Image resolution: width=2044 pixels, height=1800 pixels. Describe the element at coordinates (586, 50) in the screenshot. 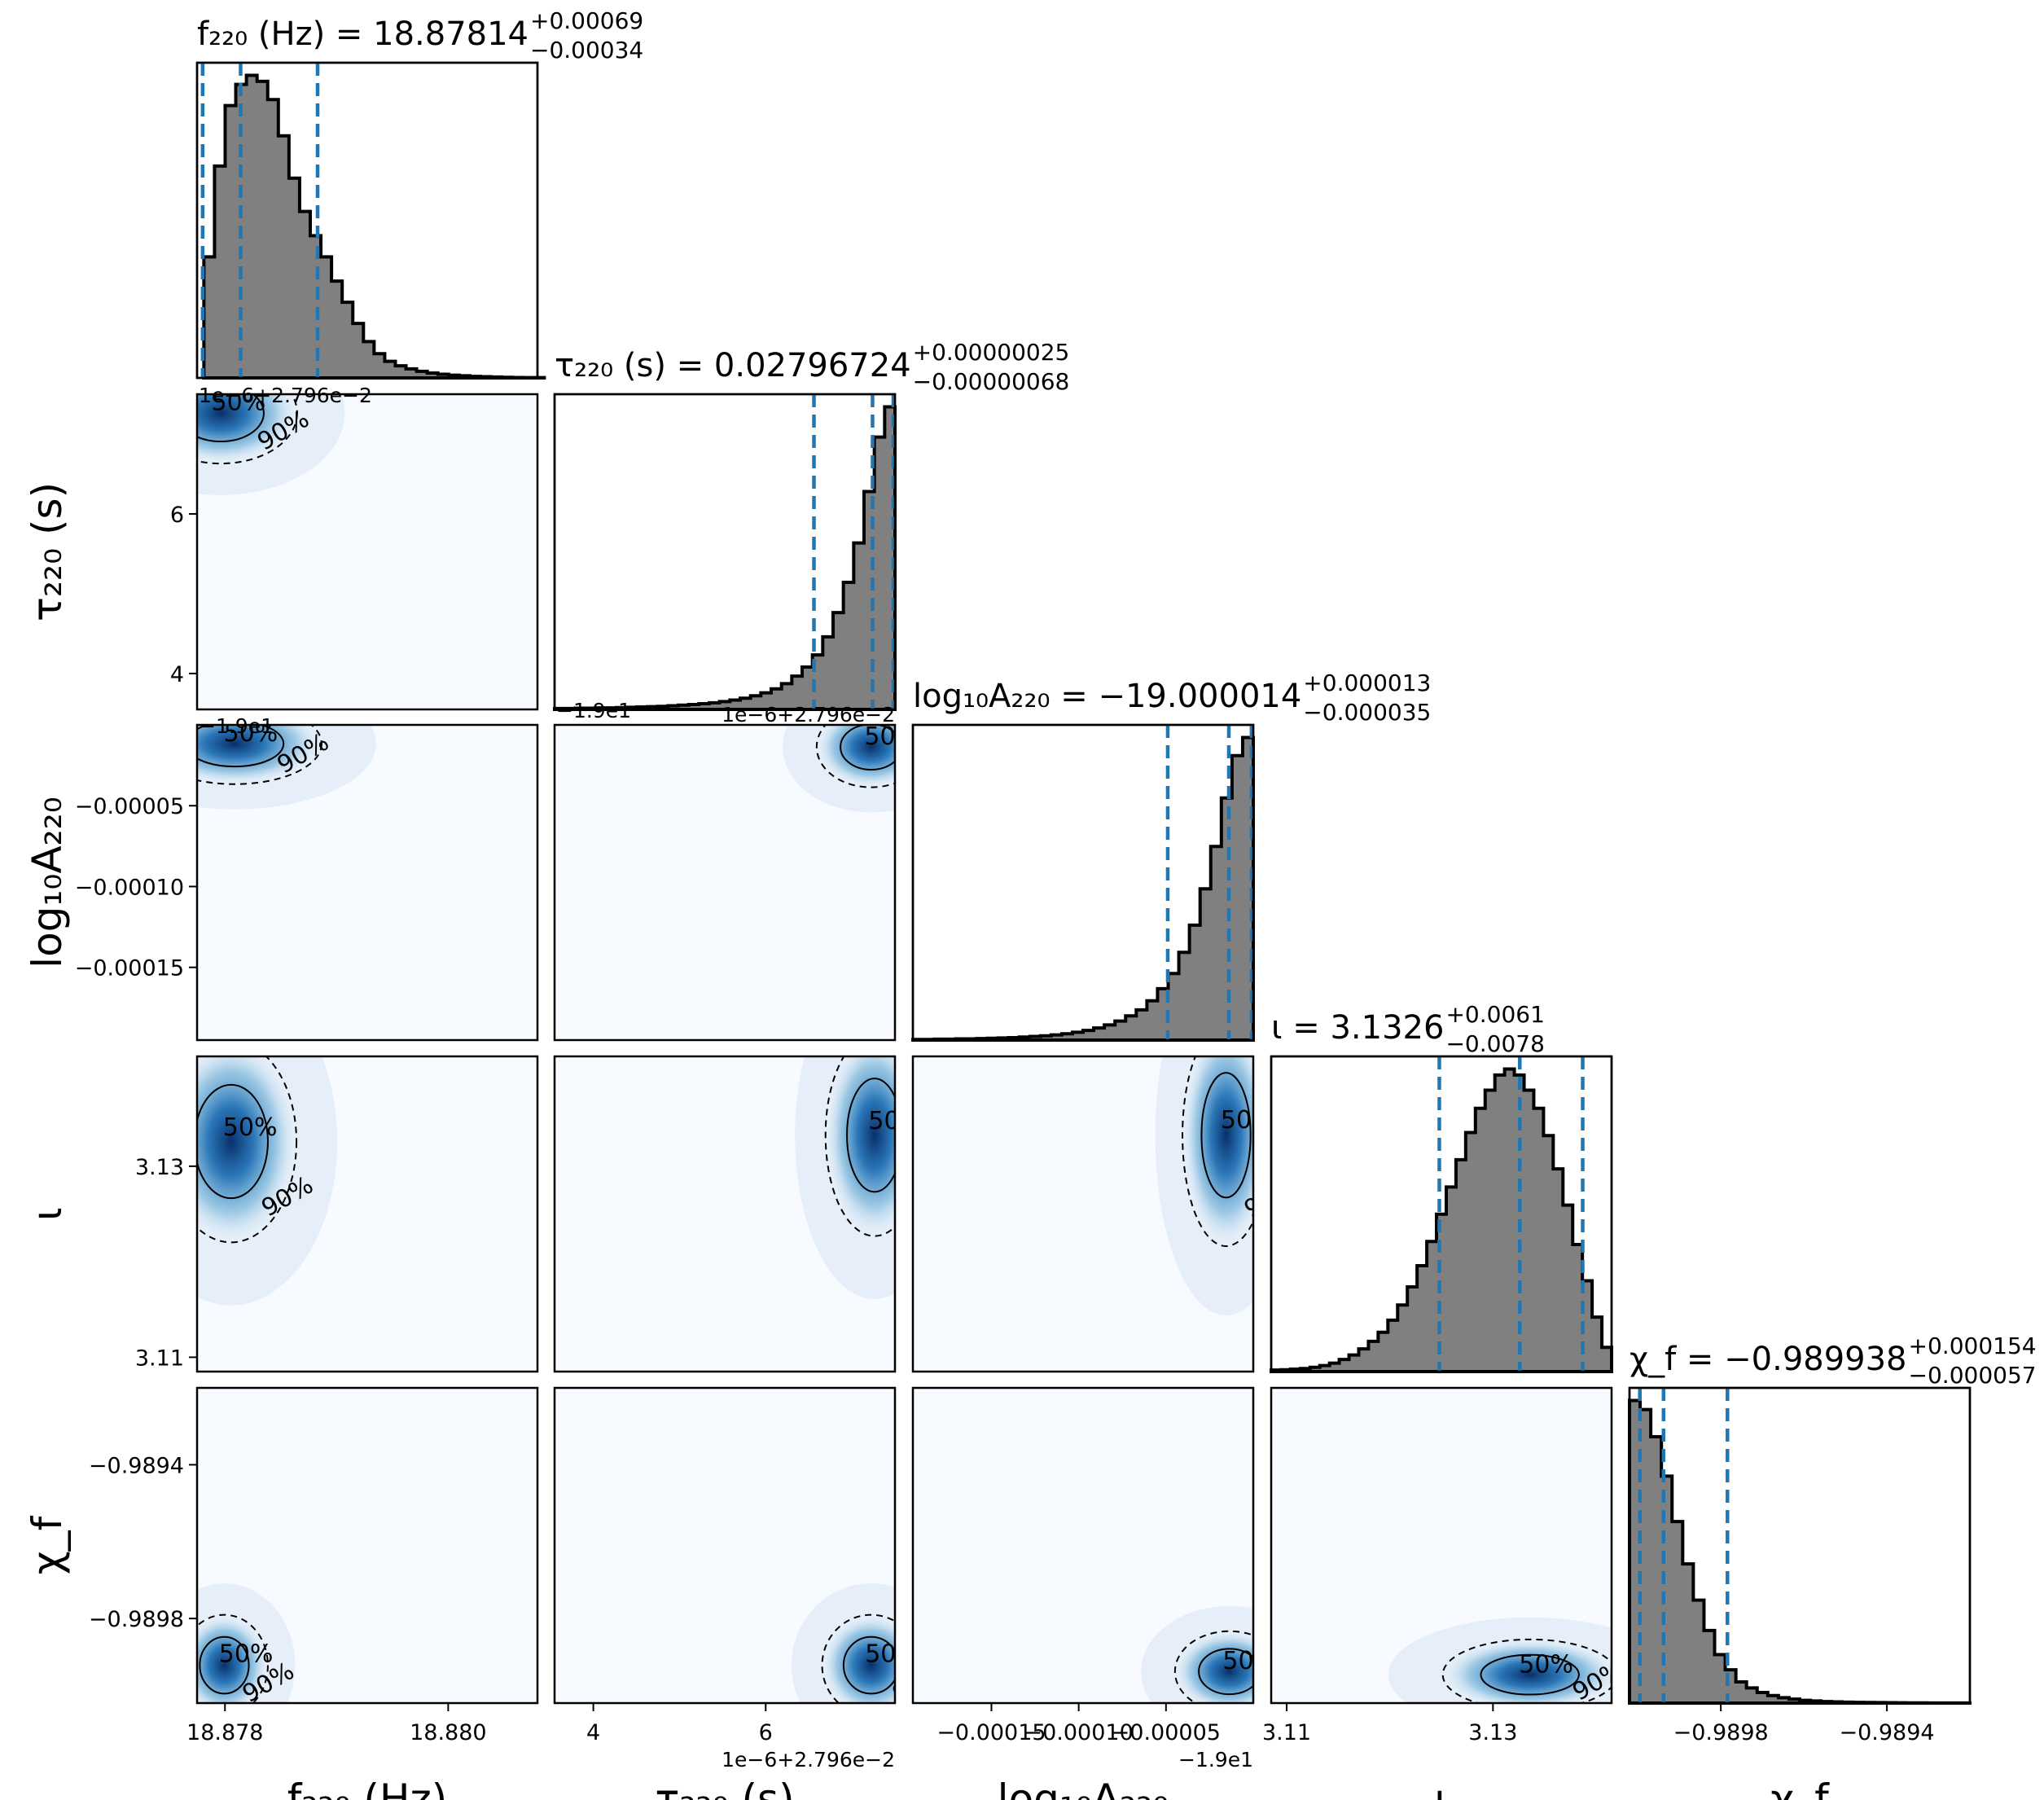

I see `title-minus: −0.00034` at that location.